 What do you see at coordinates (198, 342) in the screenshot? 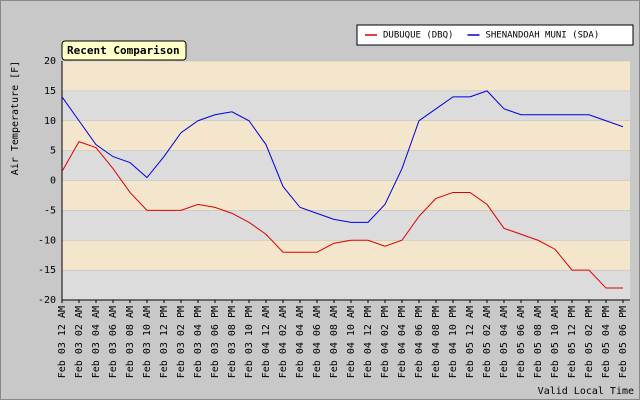
I see `x-tick-label: Feb 03 04 PM` at bounding box center [198, 342].